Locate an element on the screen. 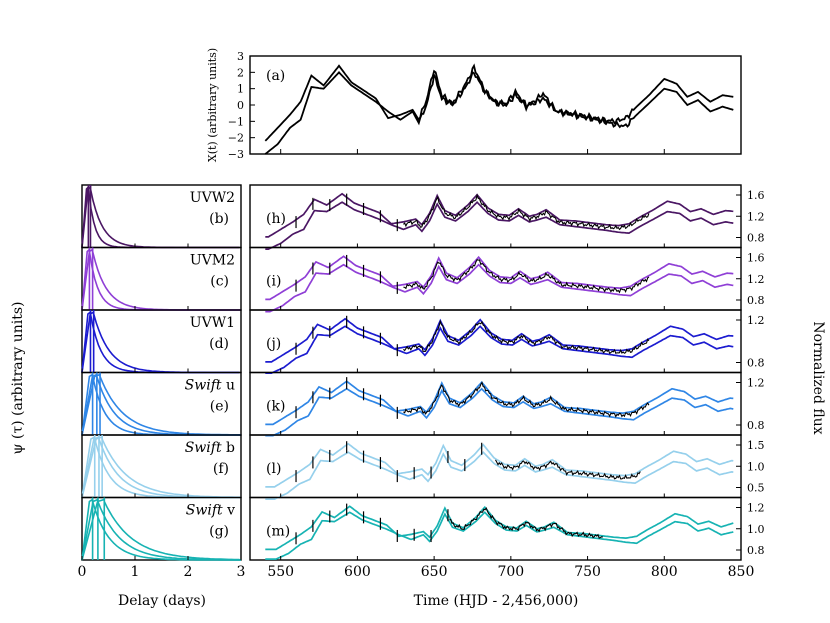 The width and height of the screenshot is (830, 623). lc-xtick-label: 550 is located at coordinates (280, 572).